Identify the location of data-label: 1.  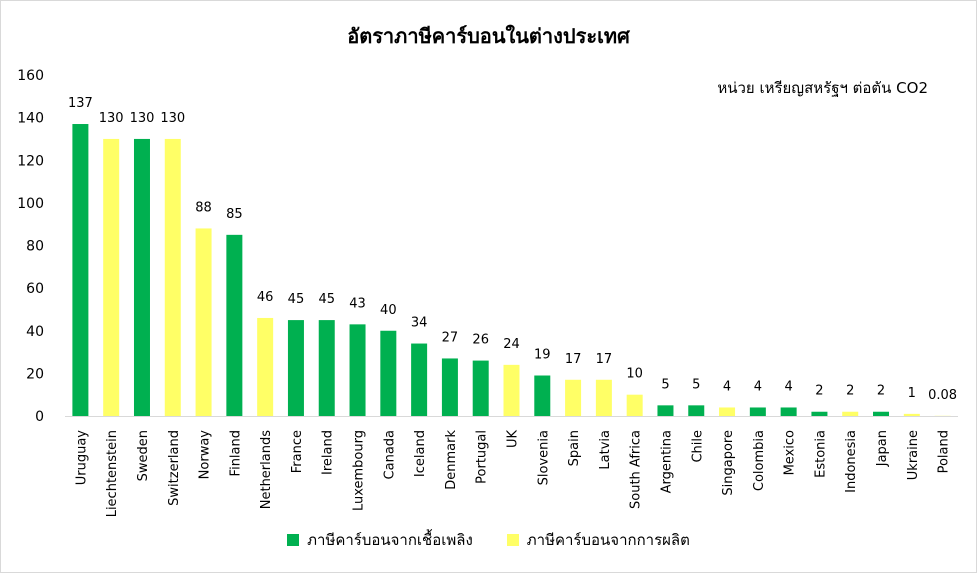
(912, 393).